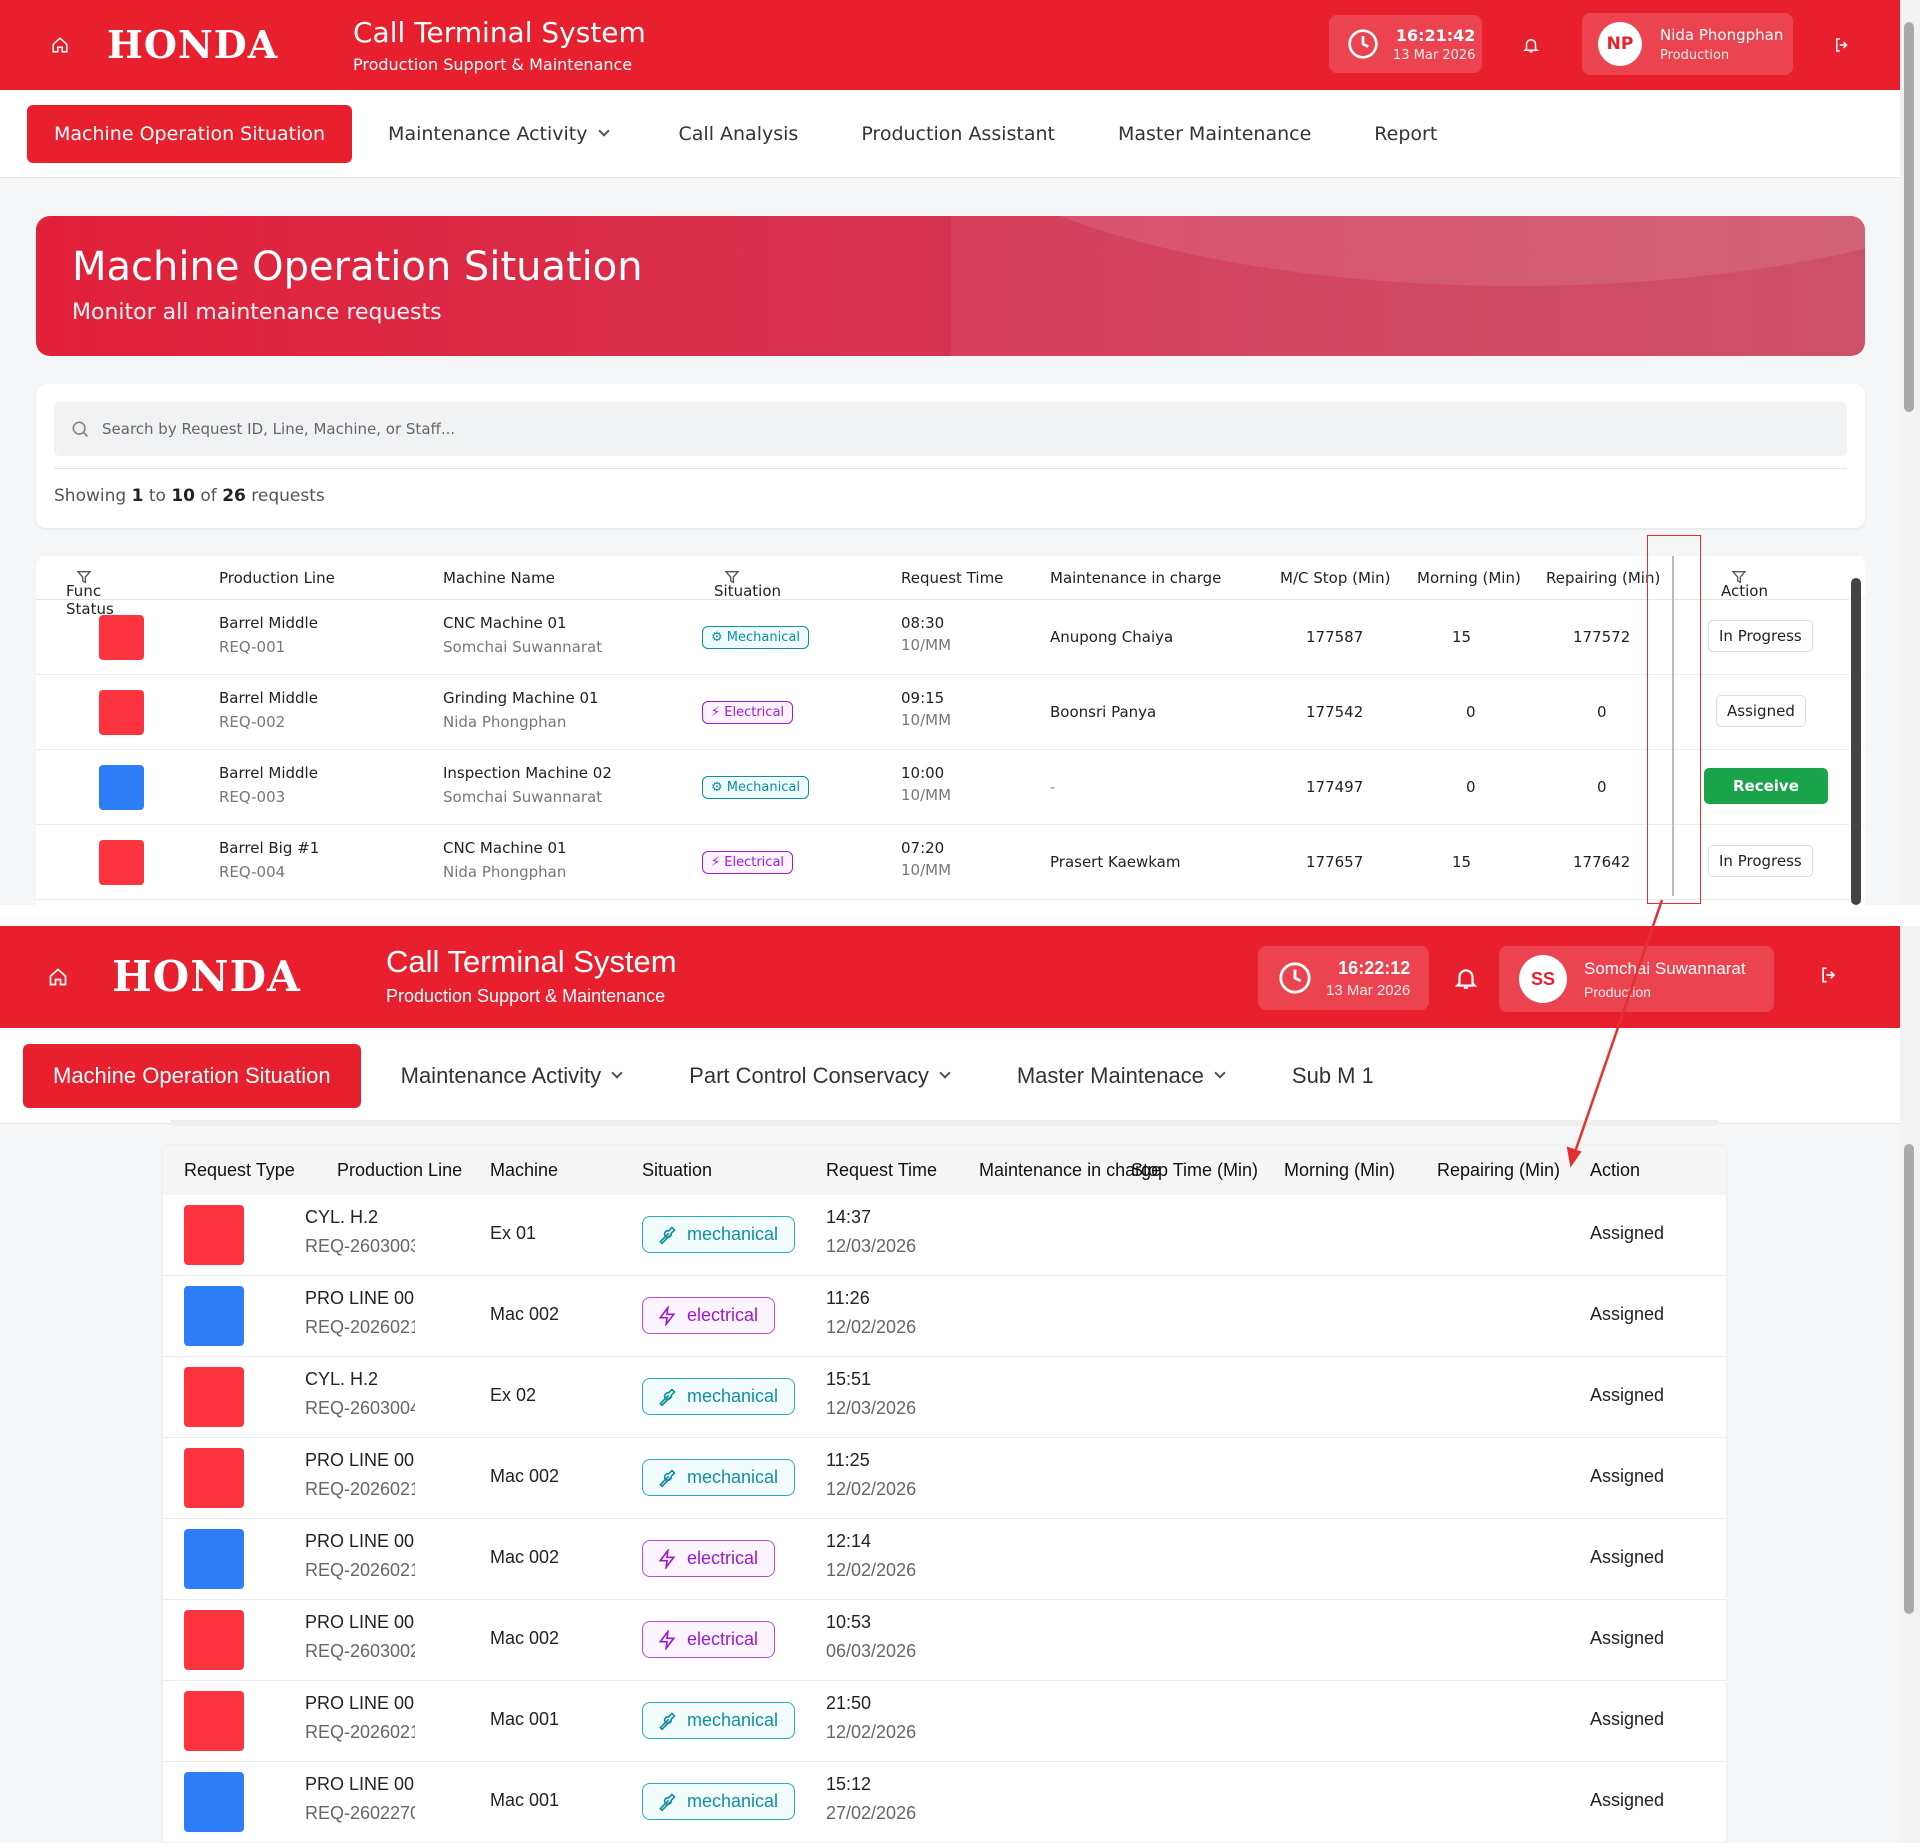  Describe the element at coordinates (1215, 133) in the screenshot. I see `tab-master-maintenance: Master Maintenance` at that location.